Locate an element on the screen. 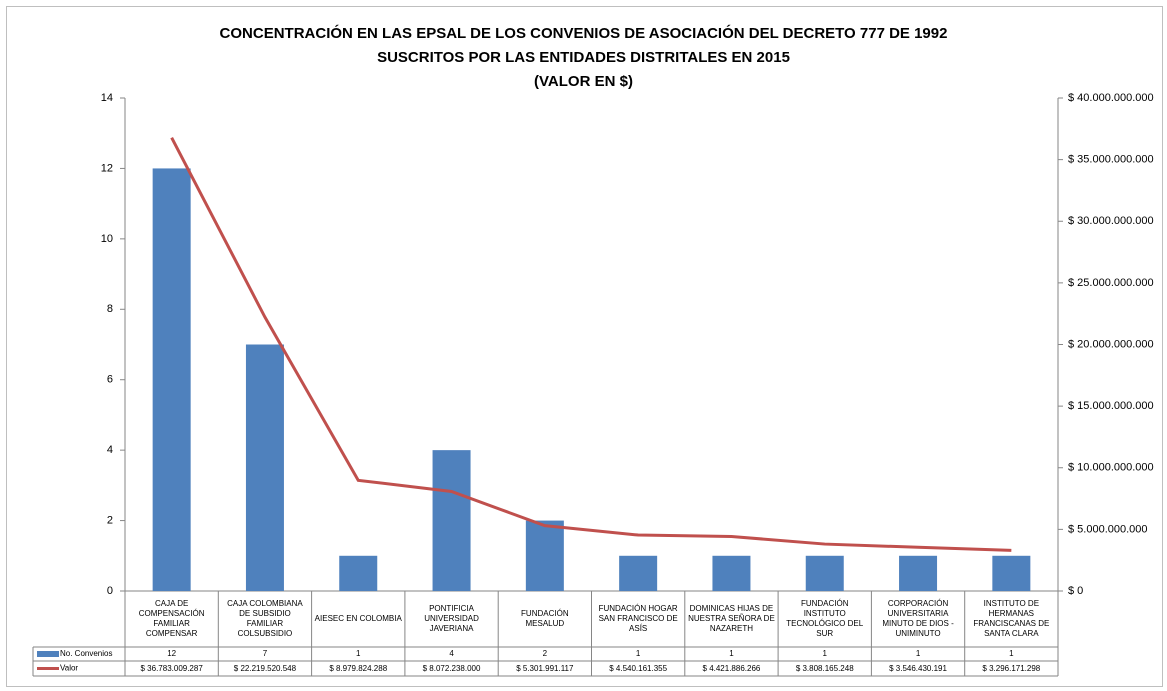  y-tick-label: 2 is located at coordinates (110, 520).